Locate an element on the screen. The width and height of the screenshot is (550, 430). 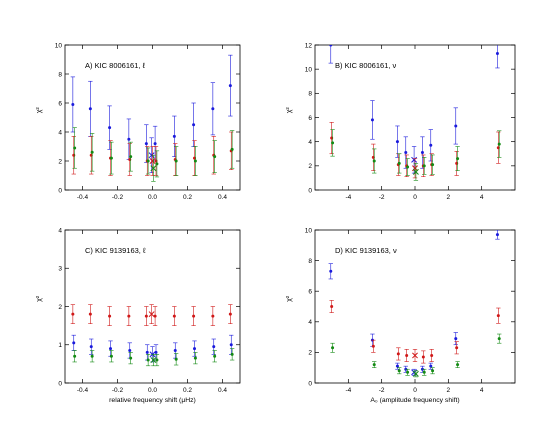
x-tick-label: 2 is located at coordinates (449, 197).